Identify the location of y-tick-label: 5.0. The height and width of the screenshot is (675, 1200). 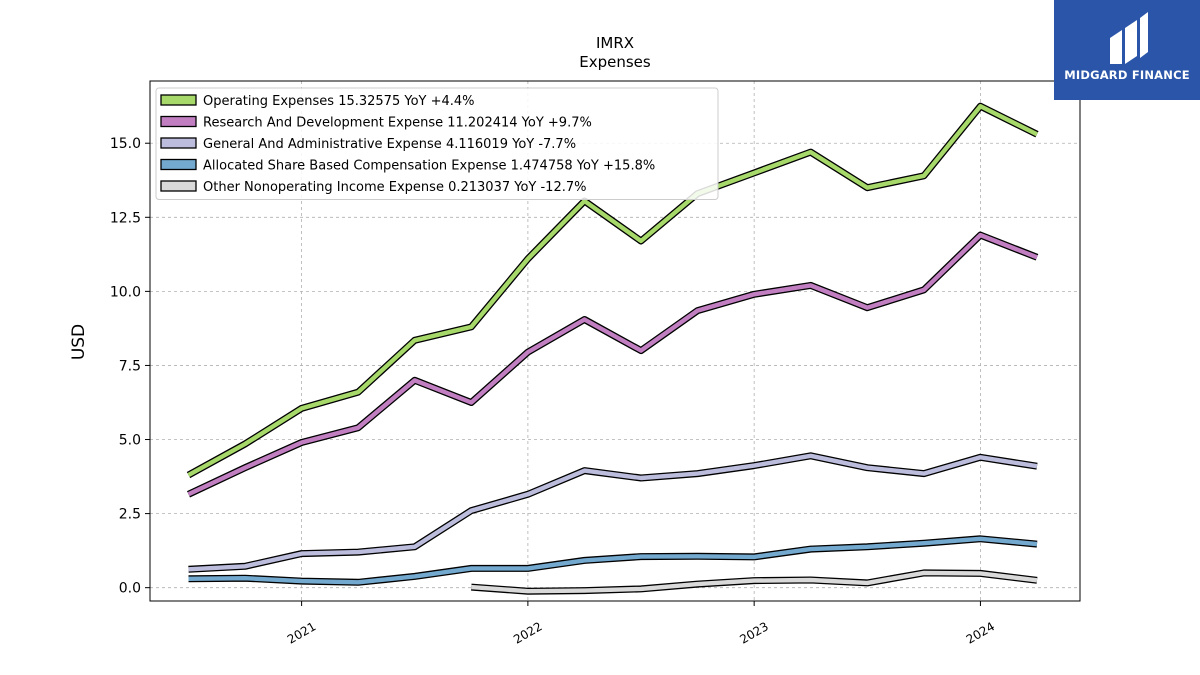
(130, 441).